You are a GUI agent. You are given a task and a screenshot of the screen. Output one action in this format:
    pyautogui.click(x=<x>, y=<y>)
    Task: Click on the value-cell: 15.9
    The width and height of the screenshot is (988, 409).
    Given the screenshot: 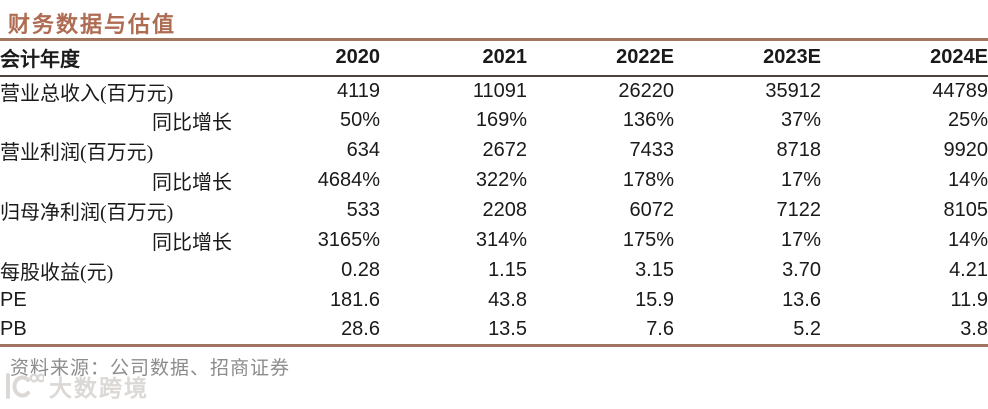 What is the action you would take?
    pyautogui.click(x=654, y=300)
    